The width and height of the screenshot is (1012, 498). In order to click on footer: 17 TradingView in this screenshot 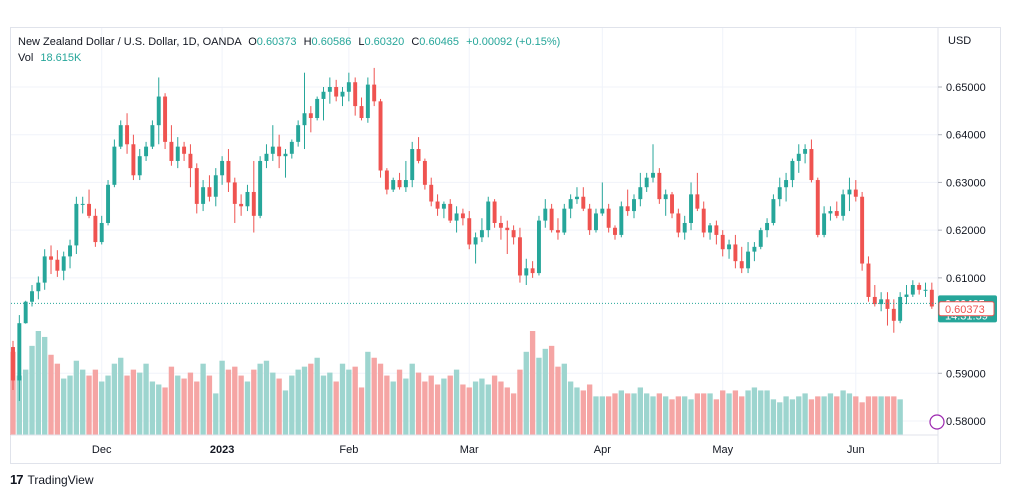, I will do `click(52, 479)`.